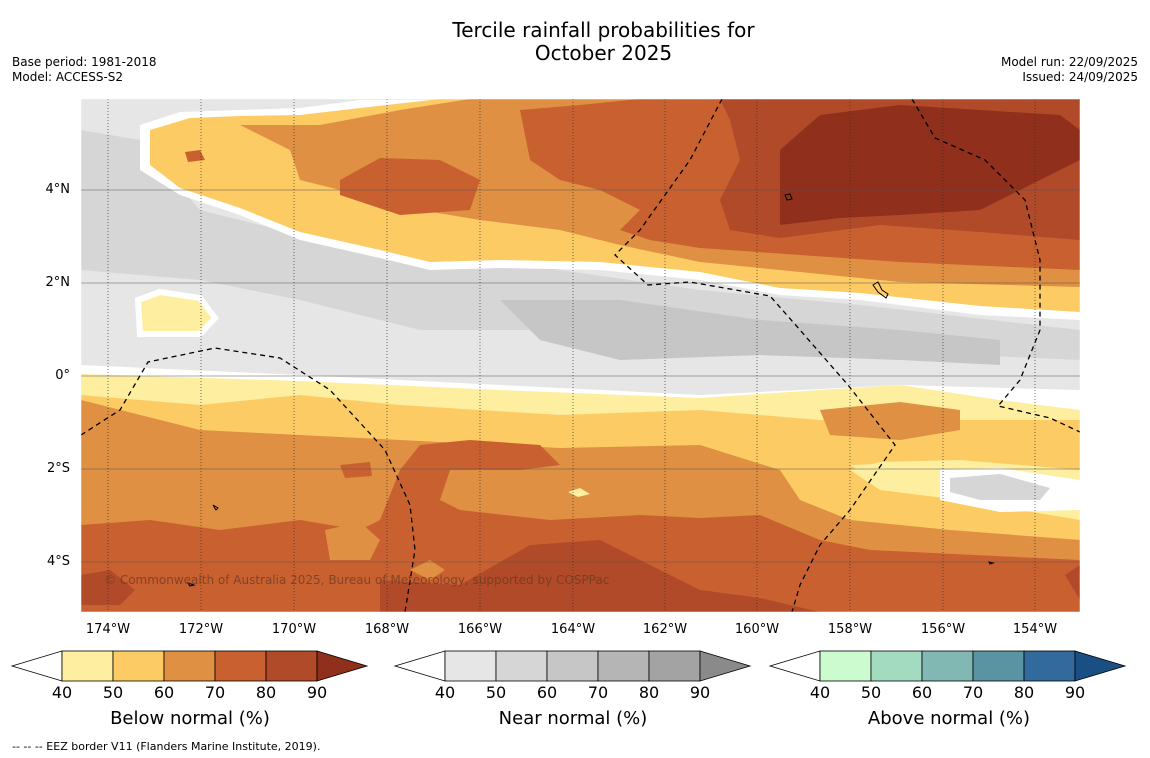 This screenshot has width=1150, height=758. I want to click on above-tick-60: 60, so click(922, 692).